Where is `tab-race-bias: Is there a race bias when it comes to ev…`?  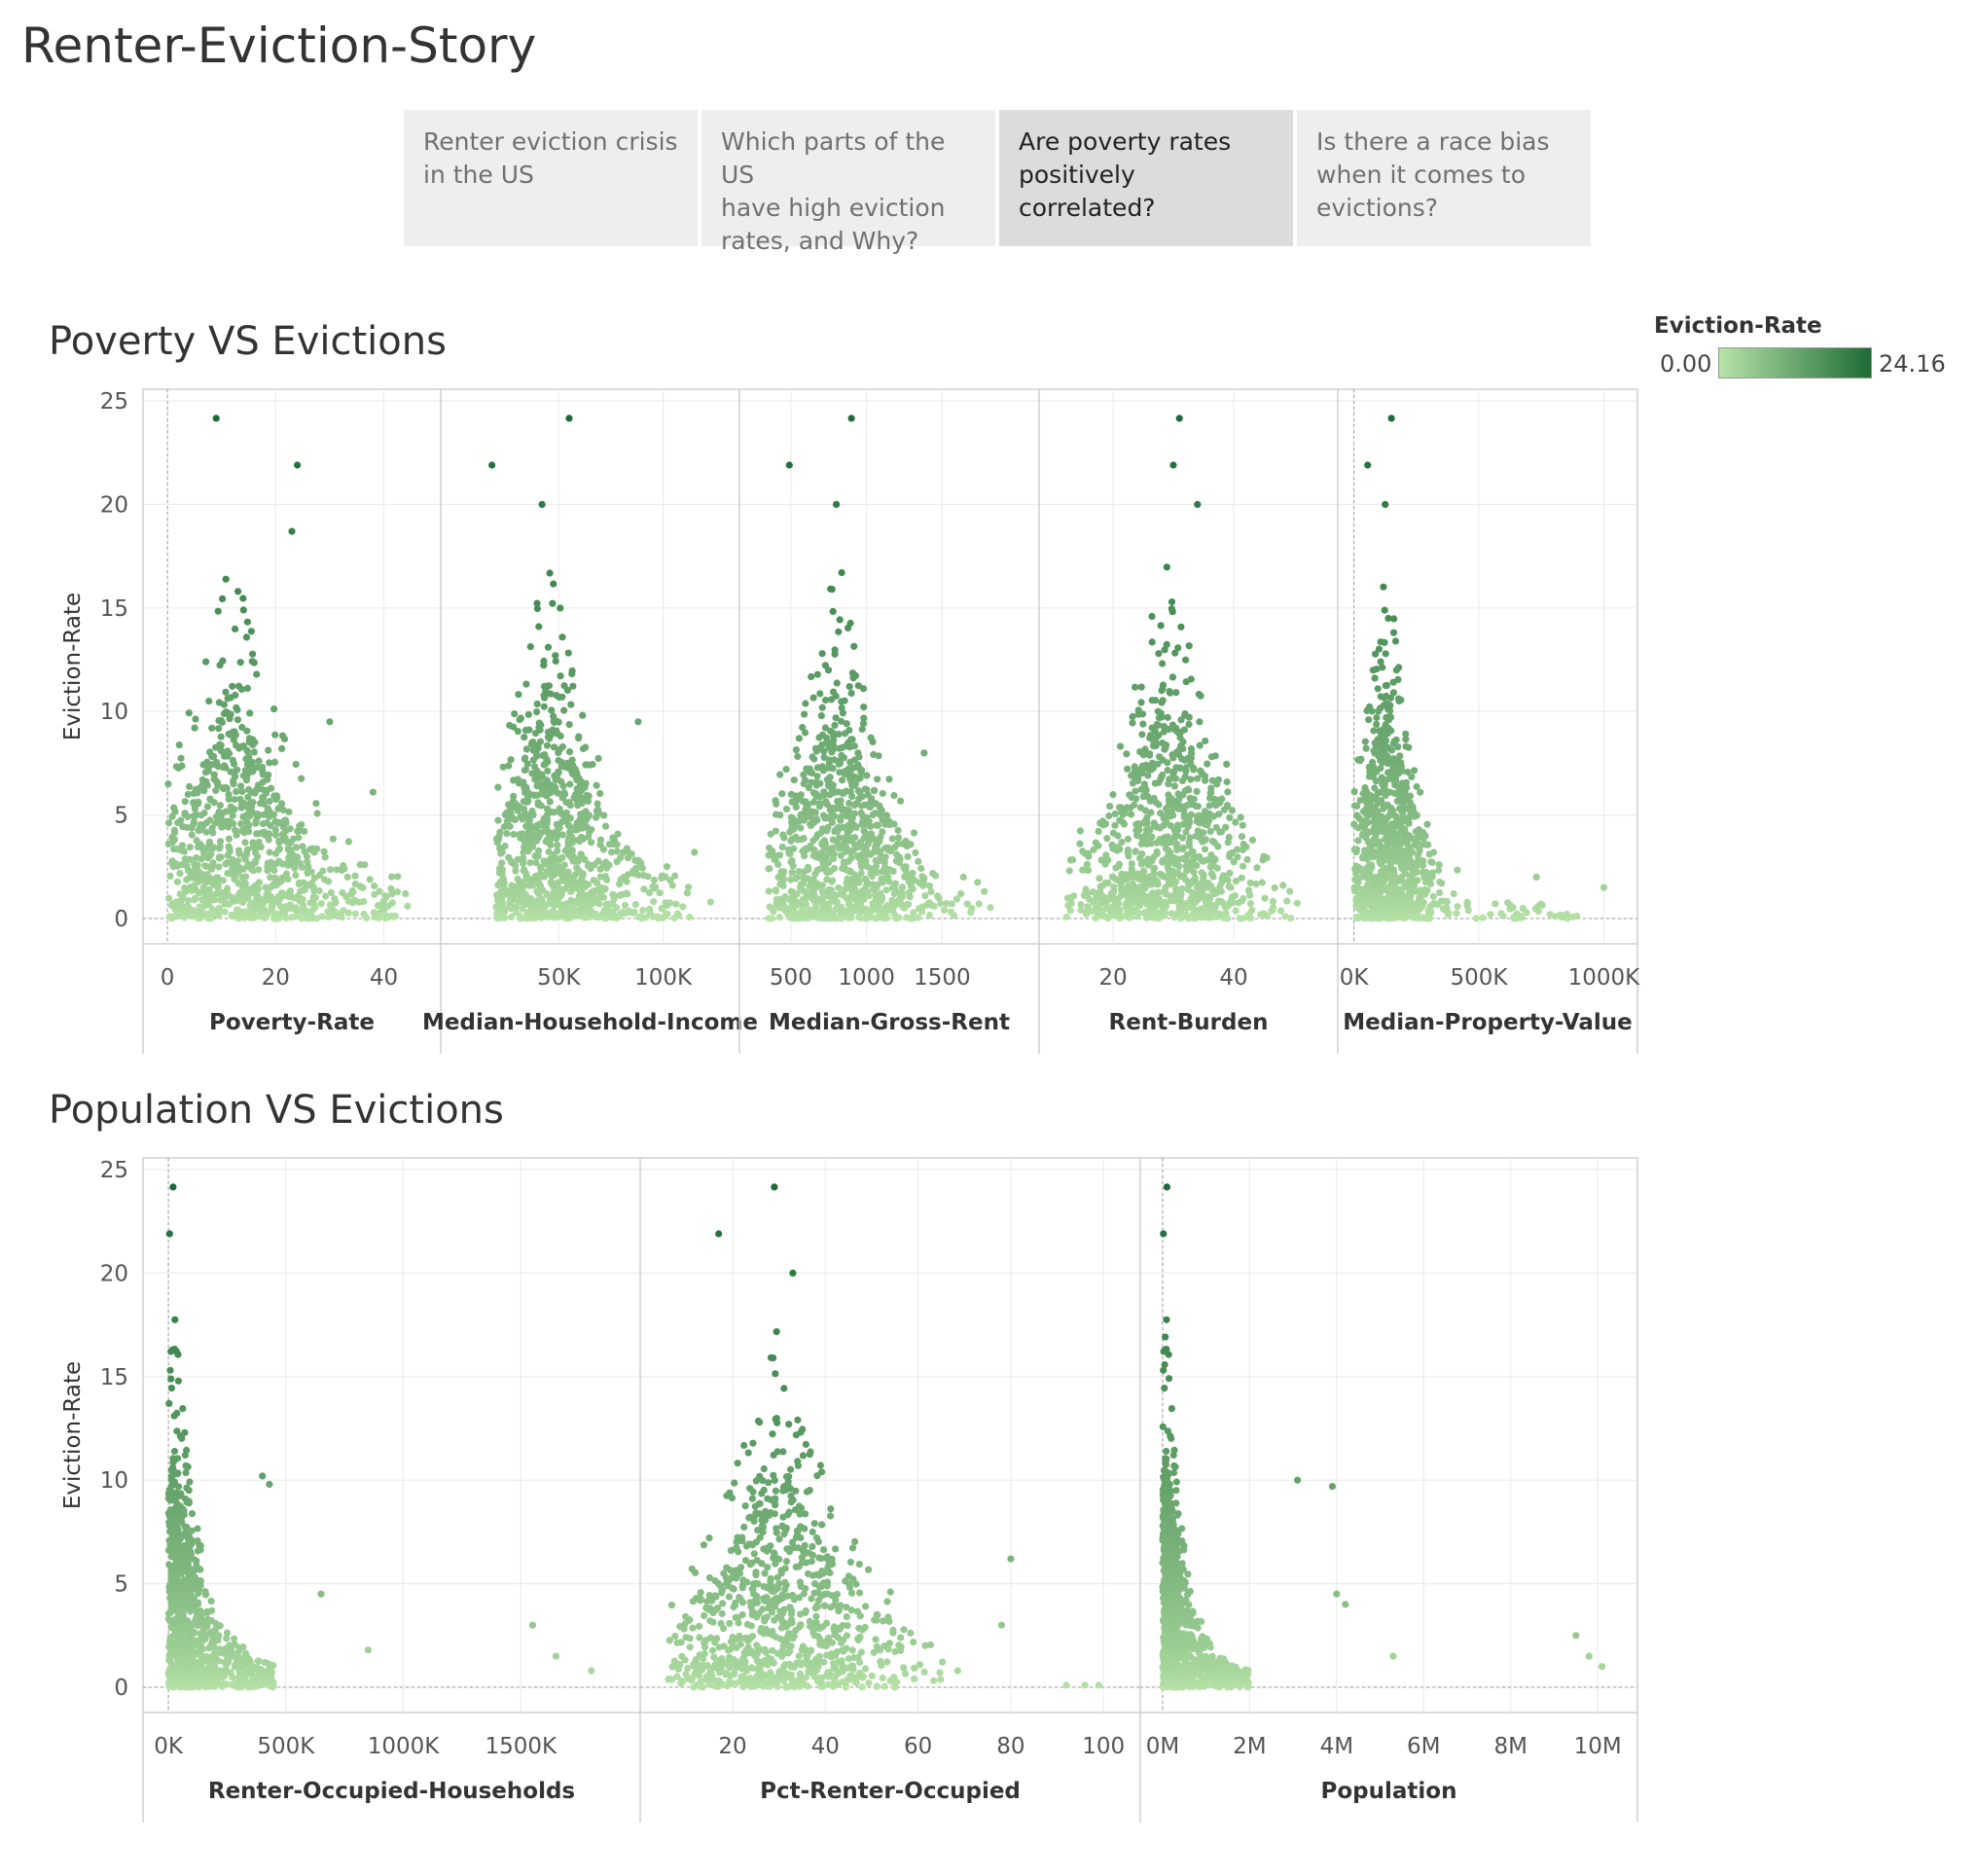
tab-race-bias: Is there a race bias when it comes to ev… is located at coordinates (1444, 178).